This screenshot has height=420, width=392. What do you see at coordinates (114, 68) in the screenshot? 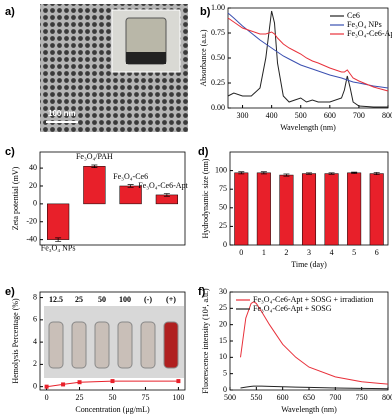
I see `tem-image: 100 nm` at bounding box center [114, 68].